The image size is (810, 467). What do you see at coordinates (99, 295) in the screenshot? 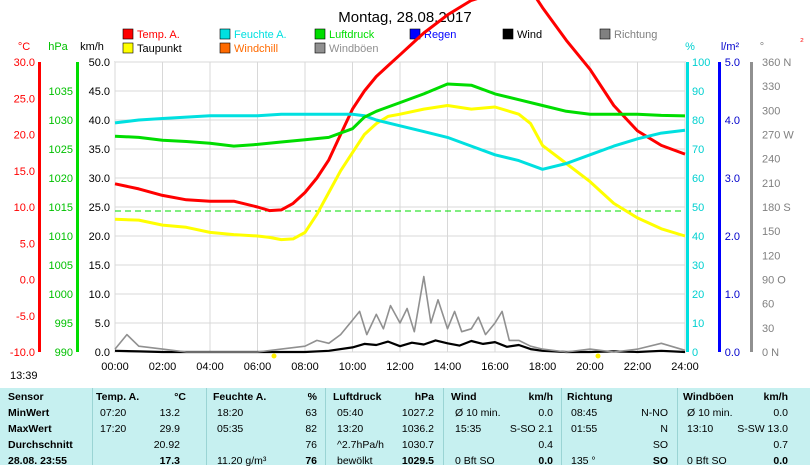
I see `wind-tick-label: 10.0` at bounding box center [99, 295].